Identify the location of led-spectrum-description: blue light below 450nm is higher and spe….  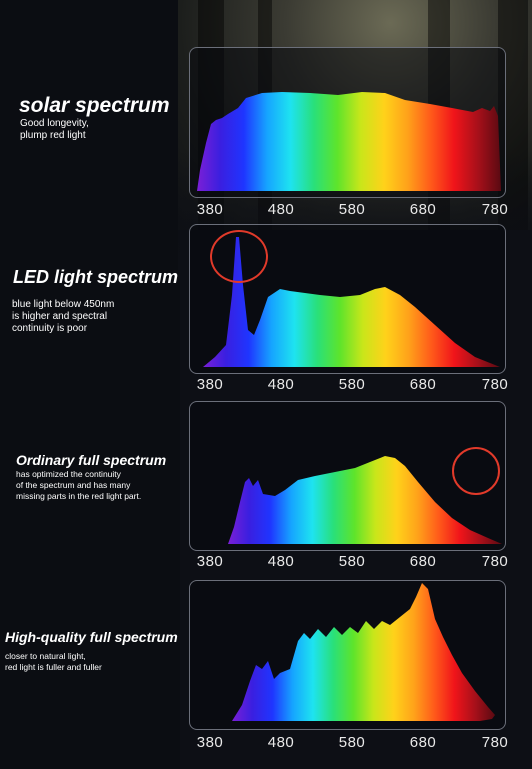
(63, 316).